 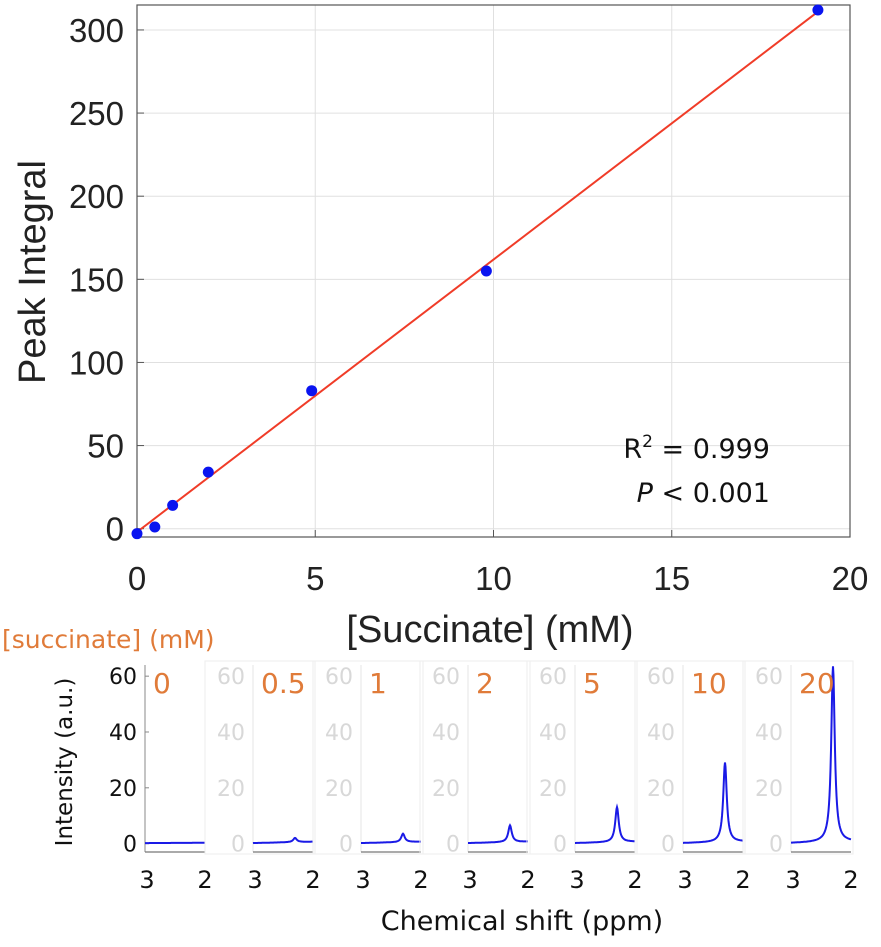 I want to click on concentration-label: 0.5, so click(x=283, y=683).